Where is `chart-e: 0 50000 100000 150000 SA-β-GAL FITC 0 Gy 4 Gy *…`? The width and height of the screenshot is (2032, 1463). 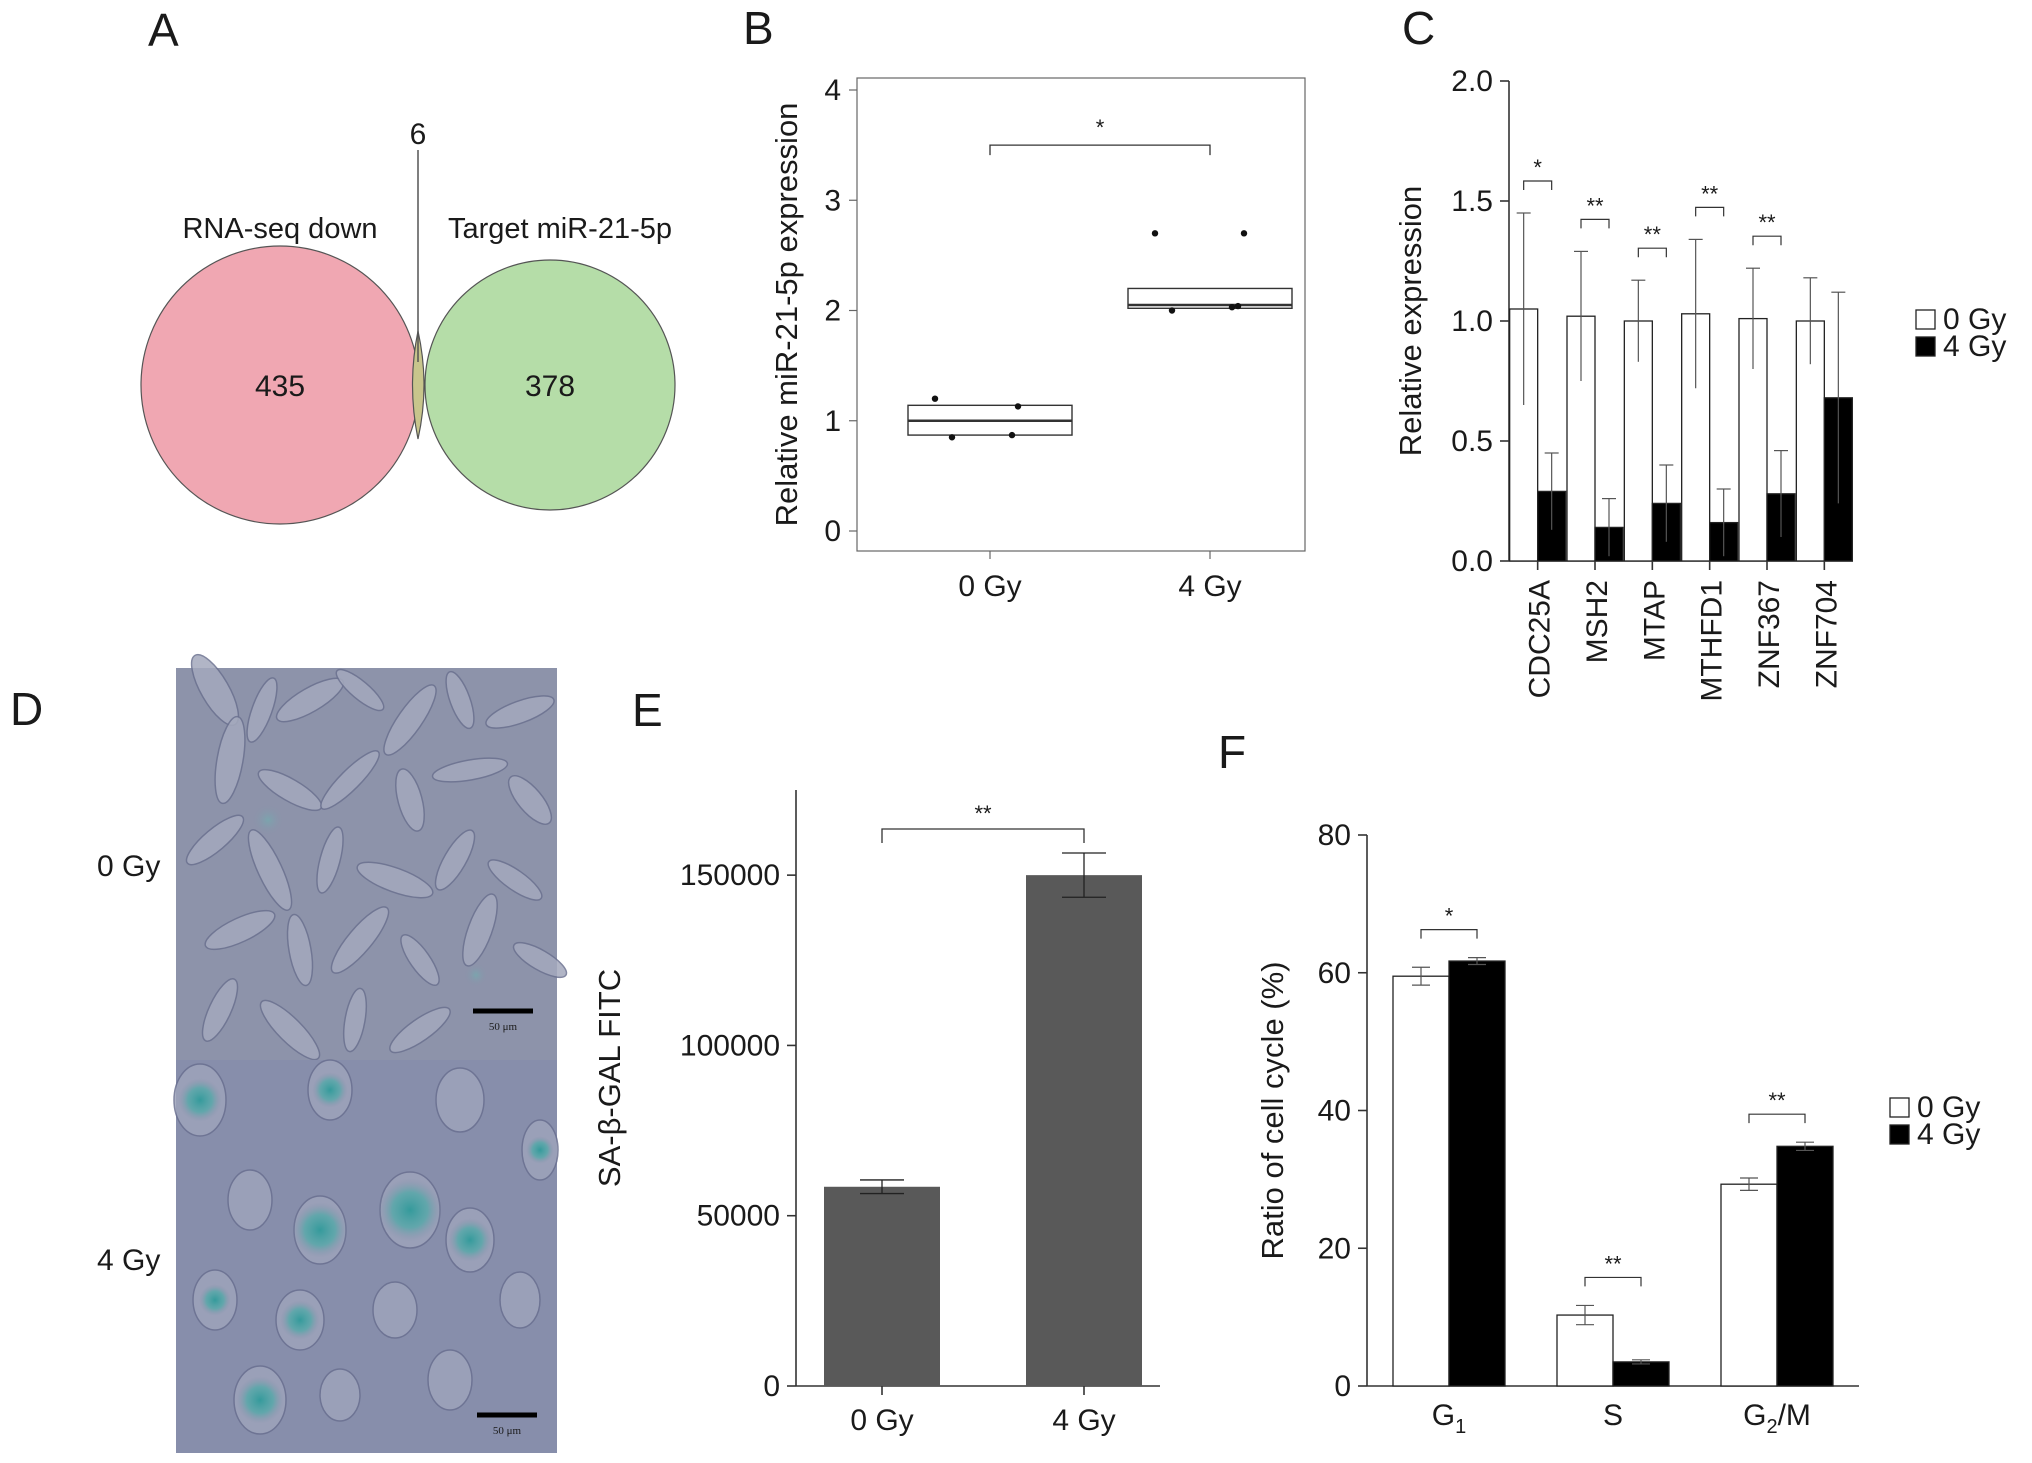
chart-e: 0 50000 100000 150000 SA-β-GAL FITC 0 Gy 4 Gy *… is located at coordinates (876, 1113).